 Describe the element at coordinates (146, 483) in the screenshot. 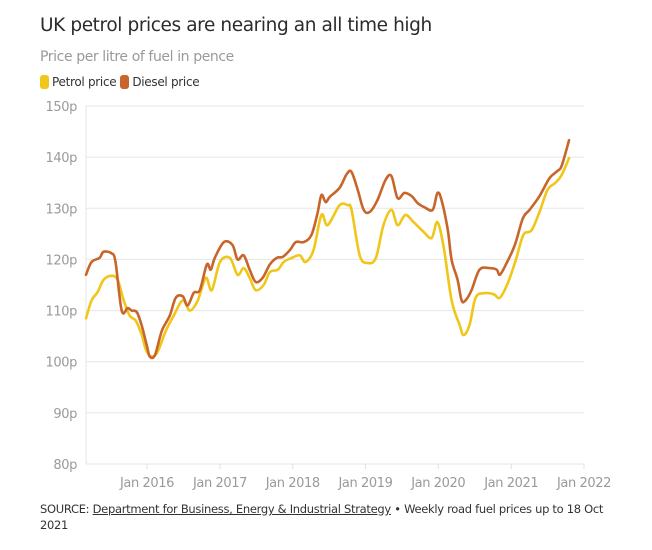

I see `x-tick-label: Jan 2016` at that location.